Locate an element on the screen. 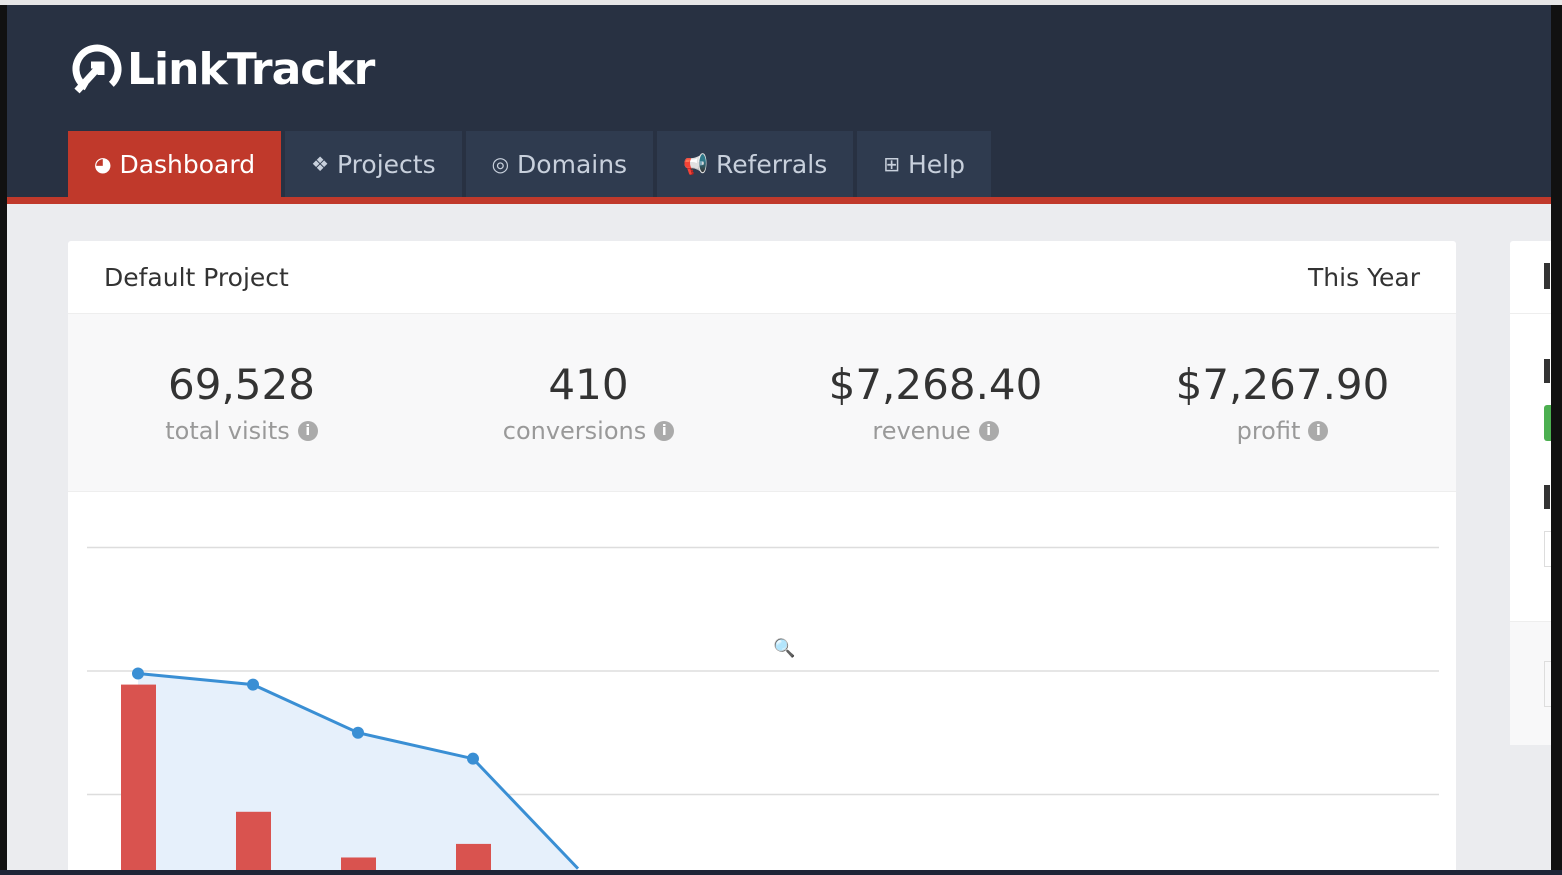  logo: LinkTrackr is located at coordinates (222, 69).